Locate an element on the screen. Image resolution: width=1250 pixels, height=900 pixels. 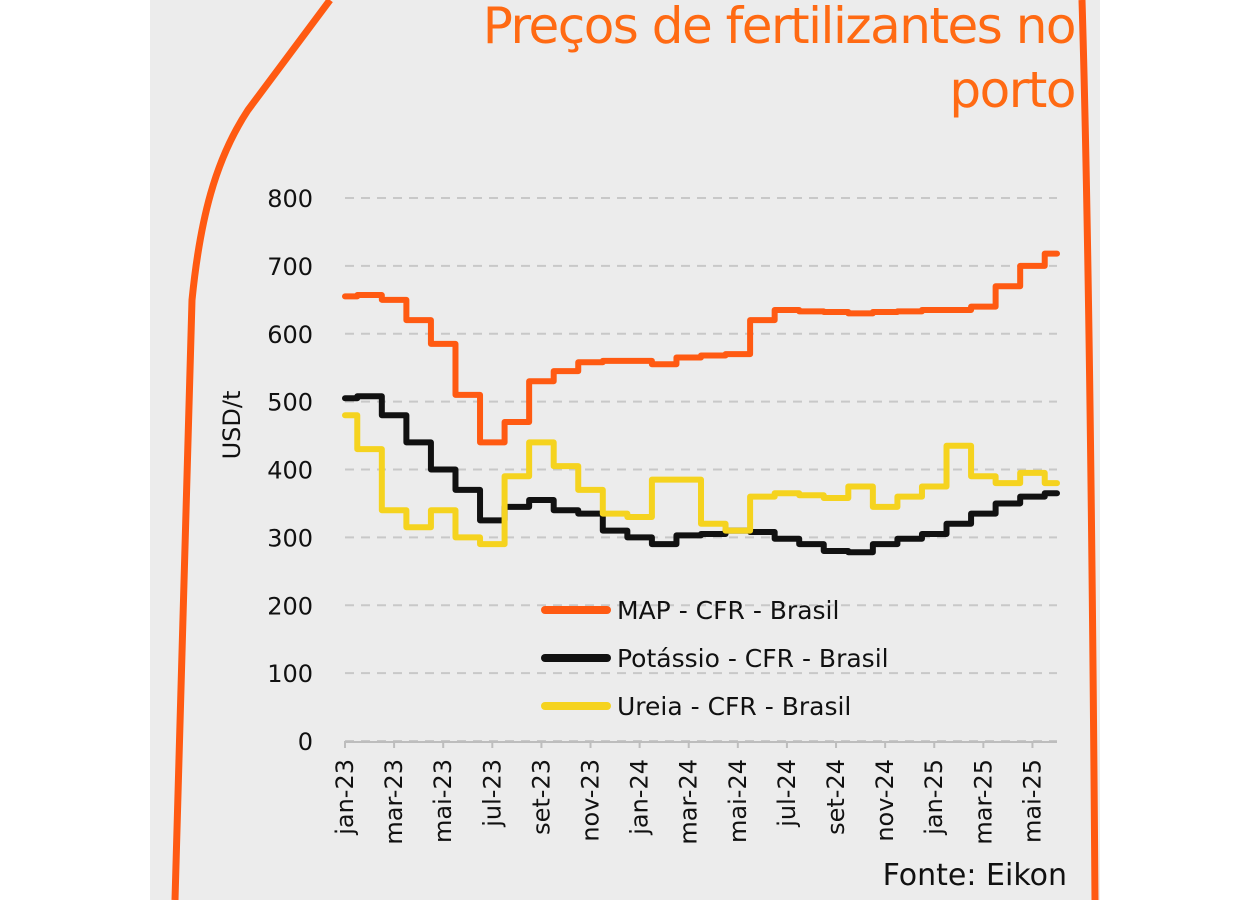
x-tick-label: mai-24 is located at coordinates (738, 801).